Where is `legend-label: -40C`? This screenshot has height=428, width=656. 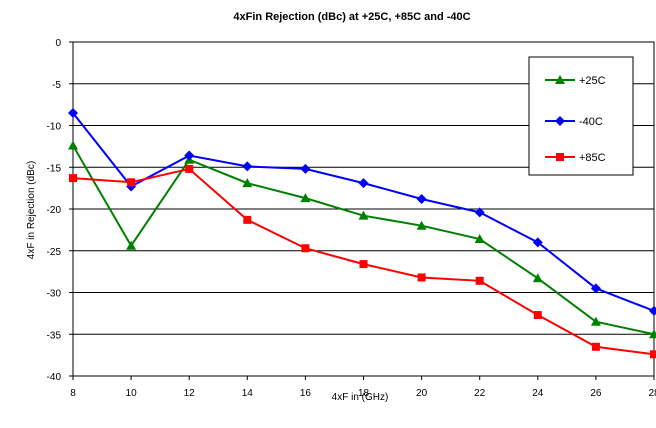 legend-label: -40C is located at coordinates (591, 122).